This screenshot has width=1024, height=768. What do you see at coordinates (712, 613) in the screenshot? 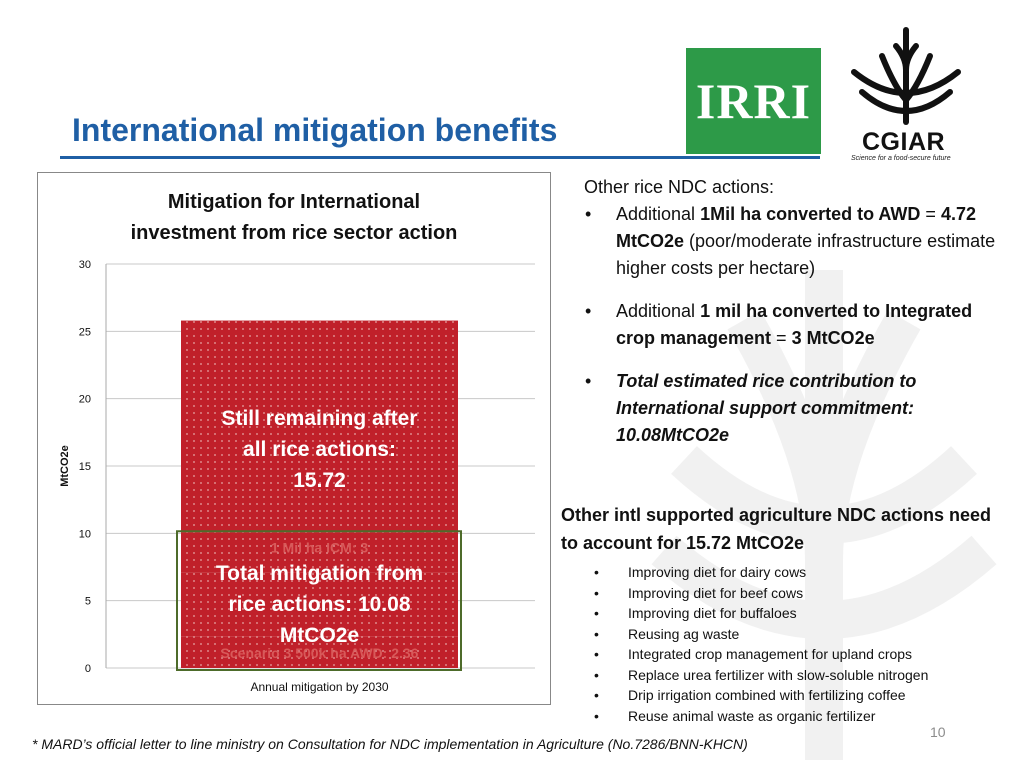
I see `list-item-text: Improving diet for buffaloes` at bounding box center [712, 613].